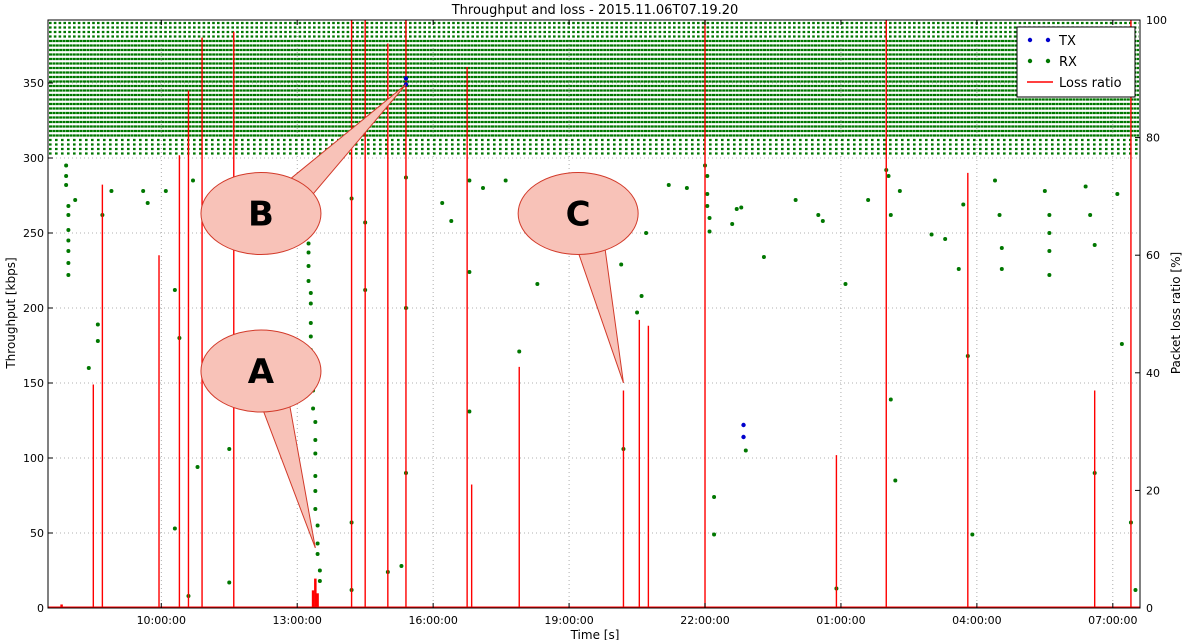 The image size is (1185, 640). Describe the element at coordinates (1153, 373) in the screenshot. I see `y2-tick-label: 40` at that location.